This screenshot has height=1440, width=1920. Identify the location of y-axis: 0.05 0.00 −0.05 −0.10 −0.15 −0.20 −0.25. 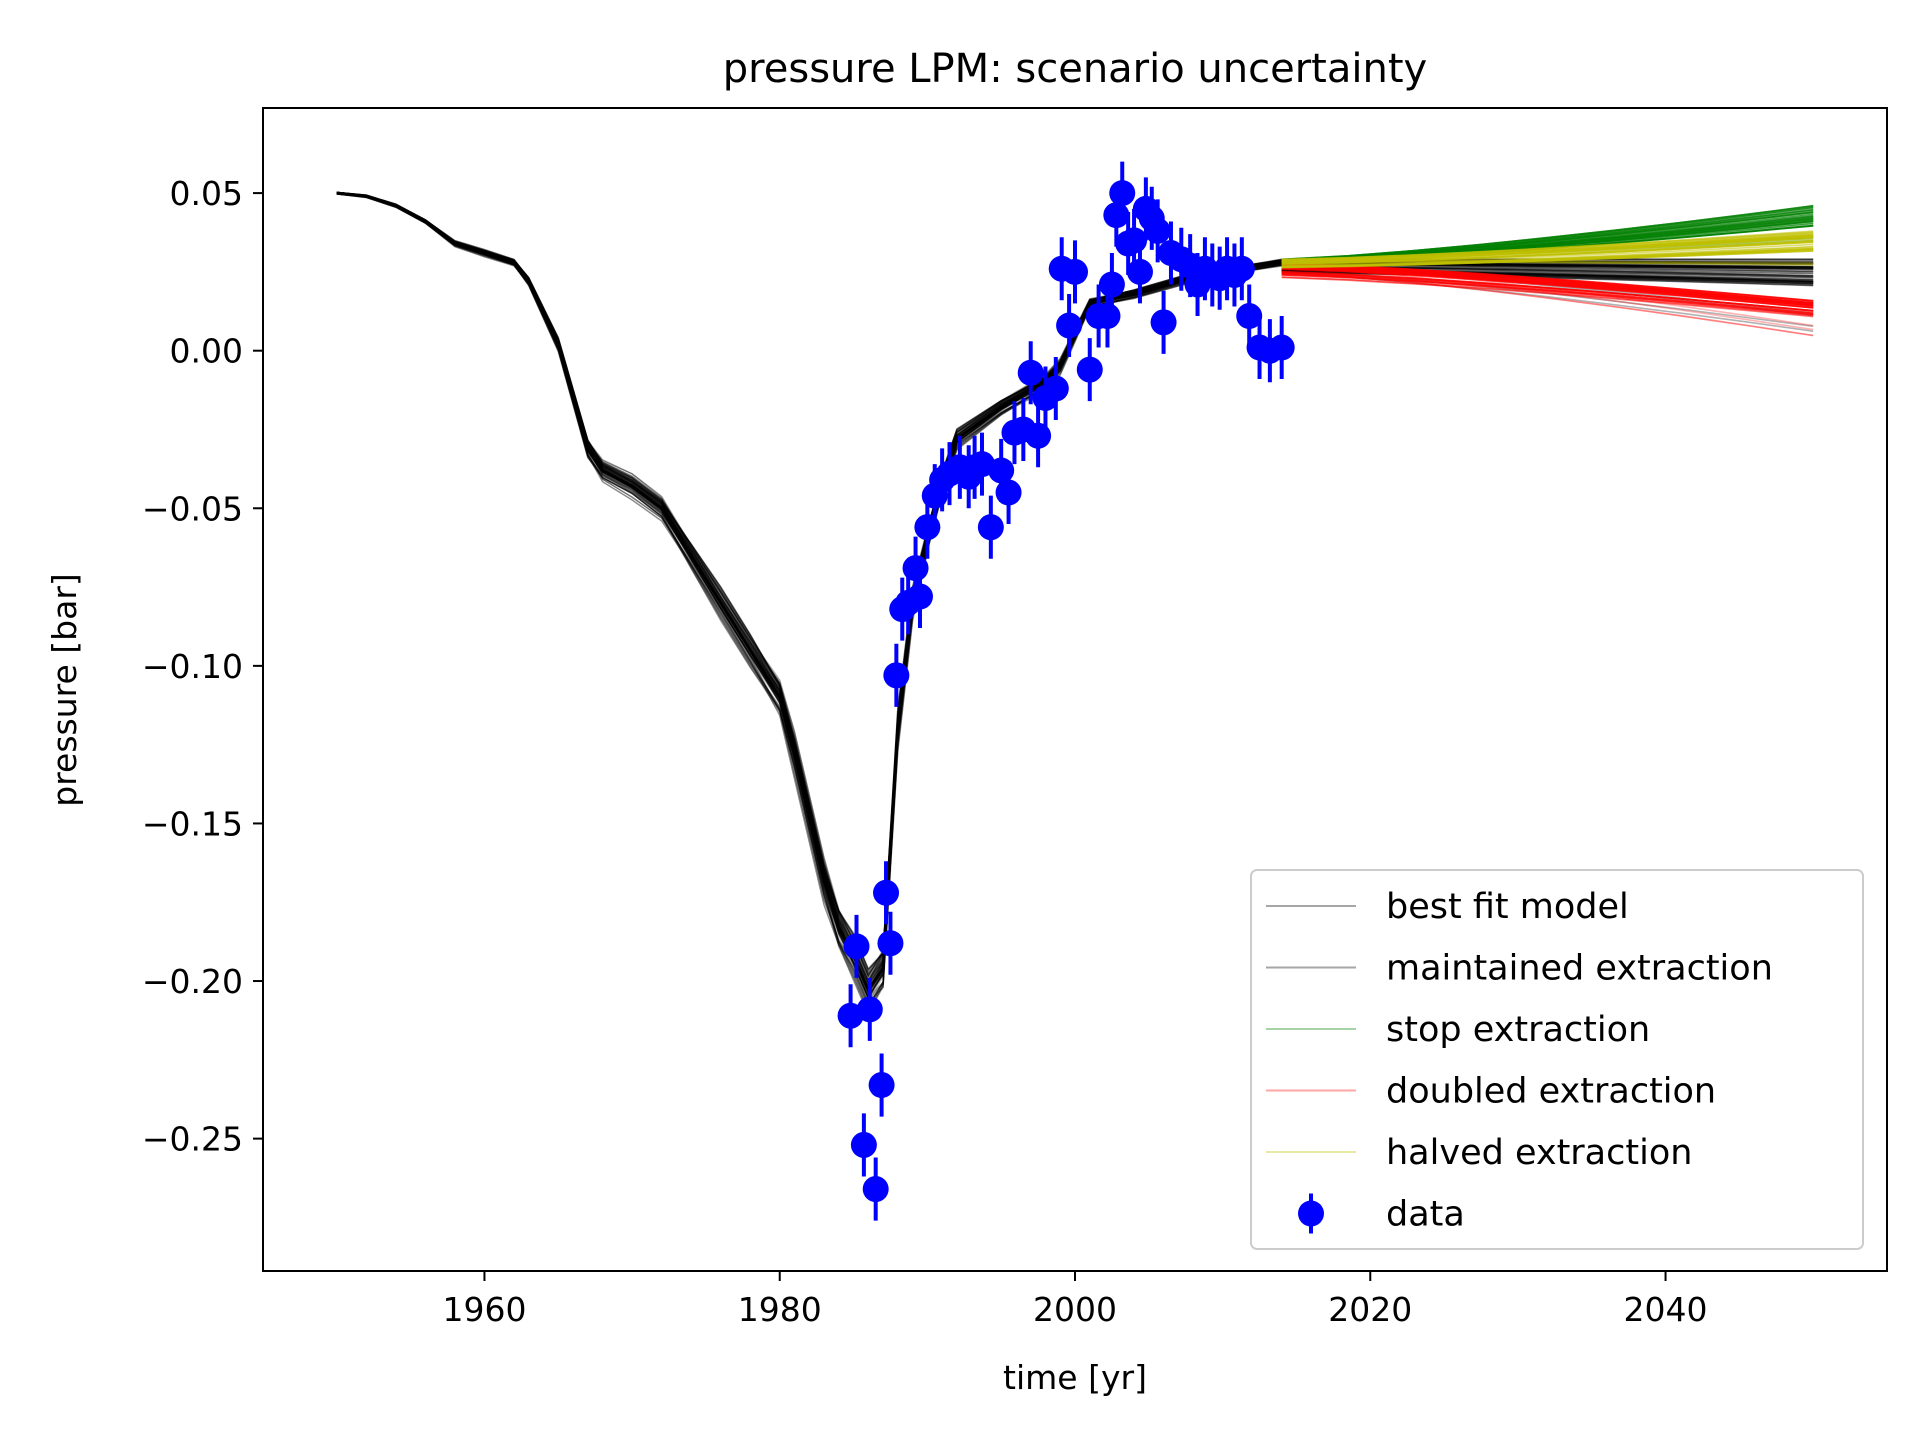
(202, 666).